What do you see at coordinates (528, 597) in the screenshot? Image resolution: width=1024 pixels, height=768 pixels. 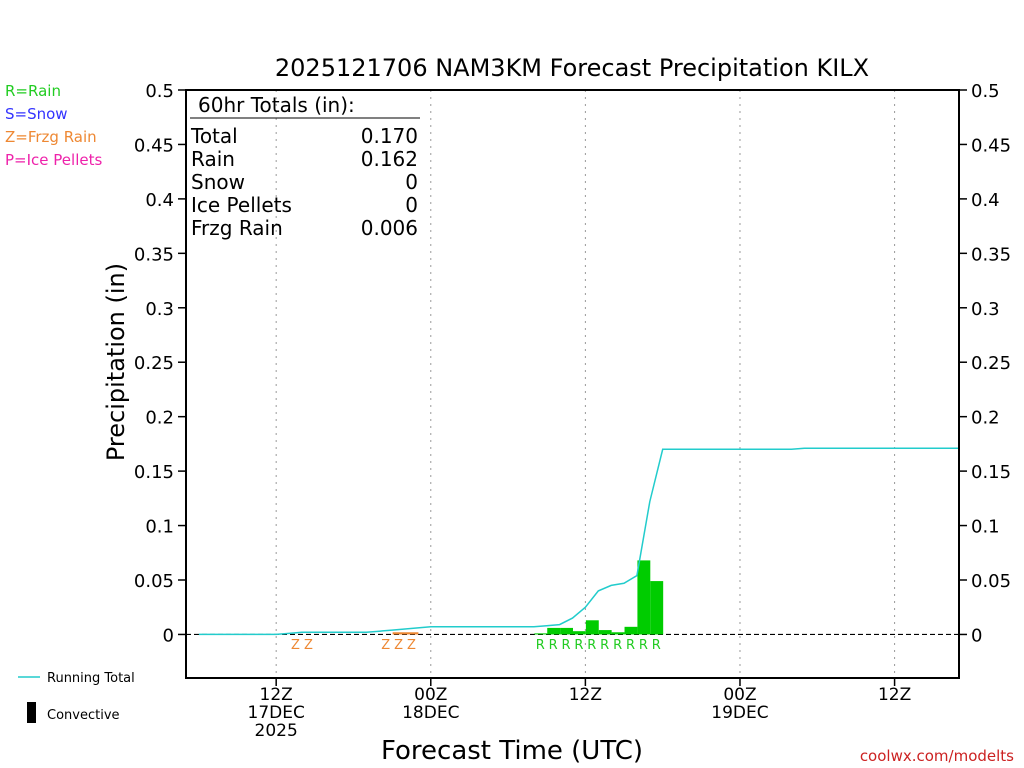 I see `bars-layer` at bounding box center [528, 597].